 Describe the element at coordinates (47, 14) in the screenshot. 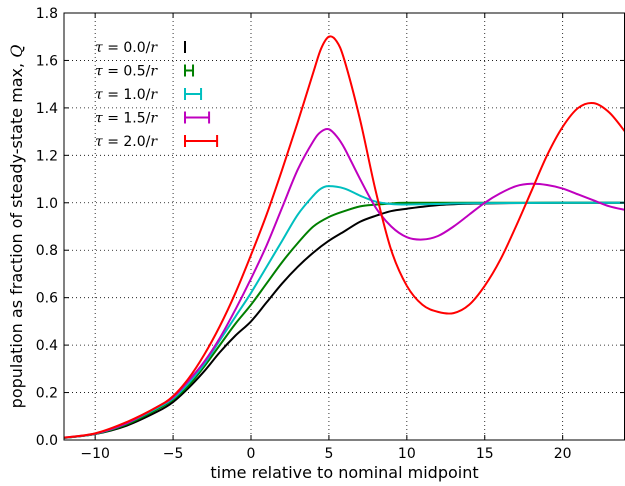

I see `y-tick-label: 1.8` at that location.